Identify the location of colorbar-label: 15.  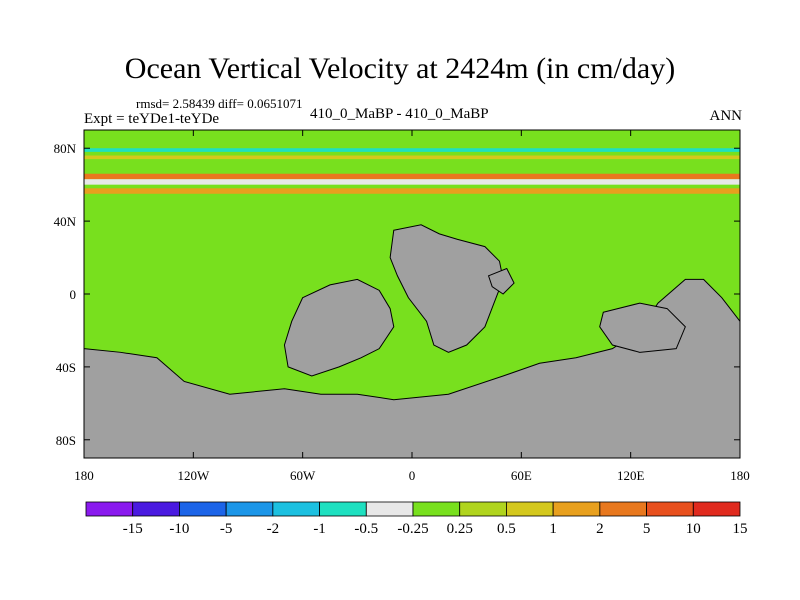
(740, 529).